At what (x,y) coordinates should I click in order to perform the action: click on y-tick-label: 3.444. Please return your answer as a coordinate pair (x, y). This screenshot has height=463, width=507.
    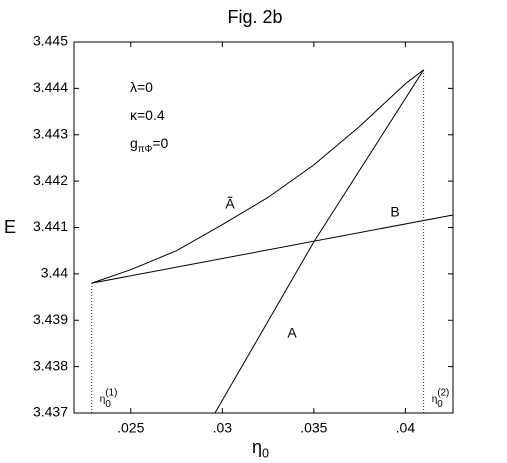
    Looking at the image, I should click on (50, 87).